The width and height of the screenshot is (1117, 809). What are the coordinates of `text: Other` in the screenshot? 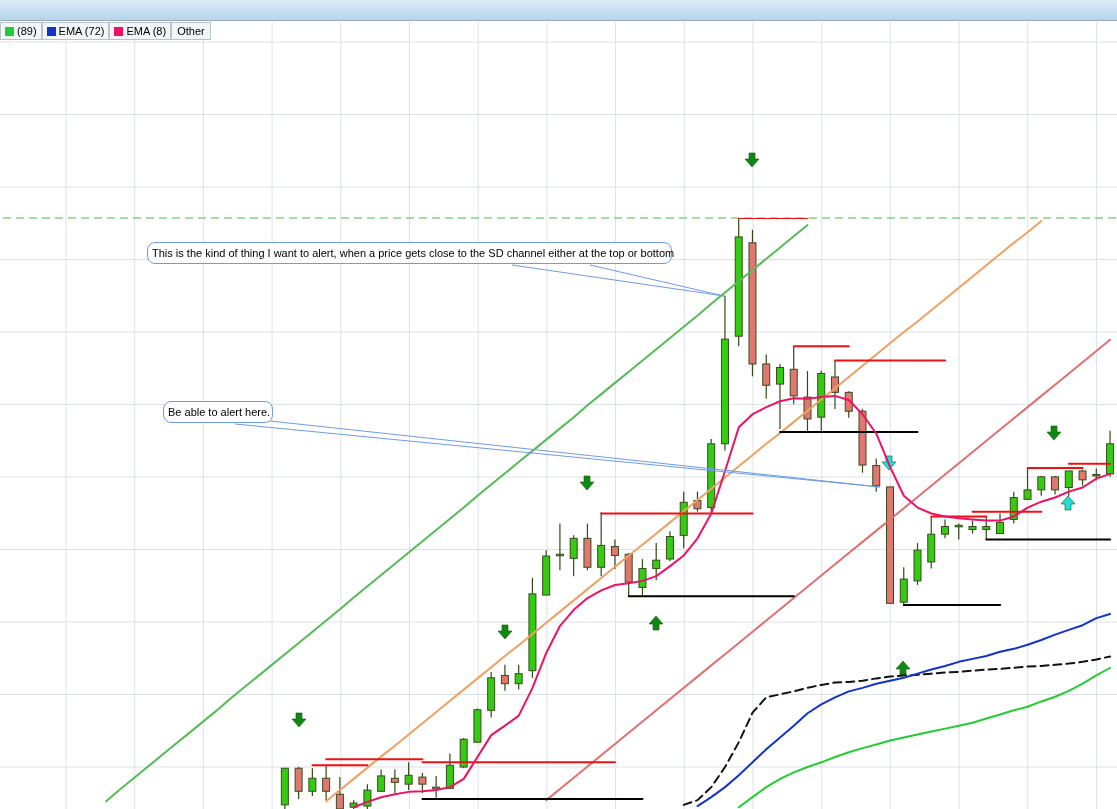 It's located at (191, 31).